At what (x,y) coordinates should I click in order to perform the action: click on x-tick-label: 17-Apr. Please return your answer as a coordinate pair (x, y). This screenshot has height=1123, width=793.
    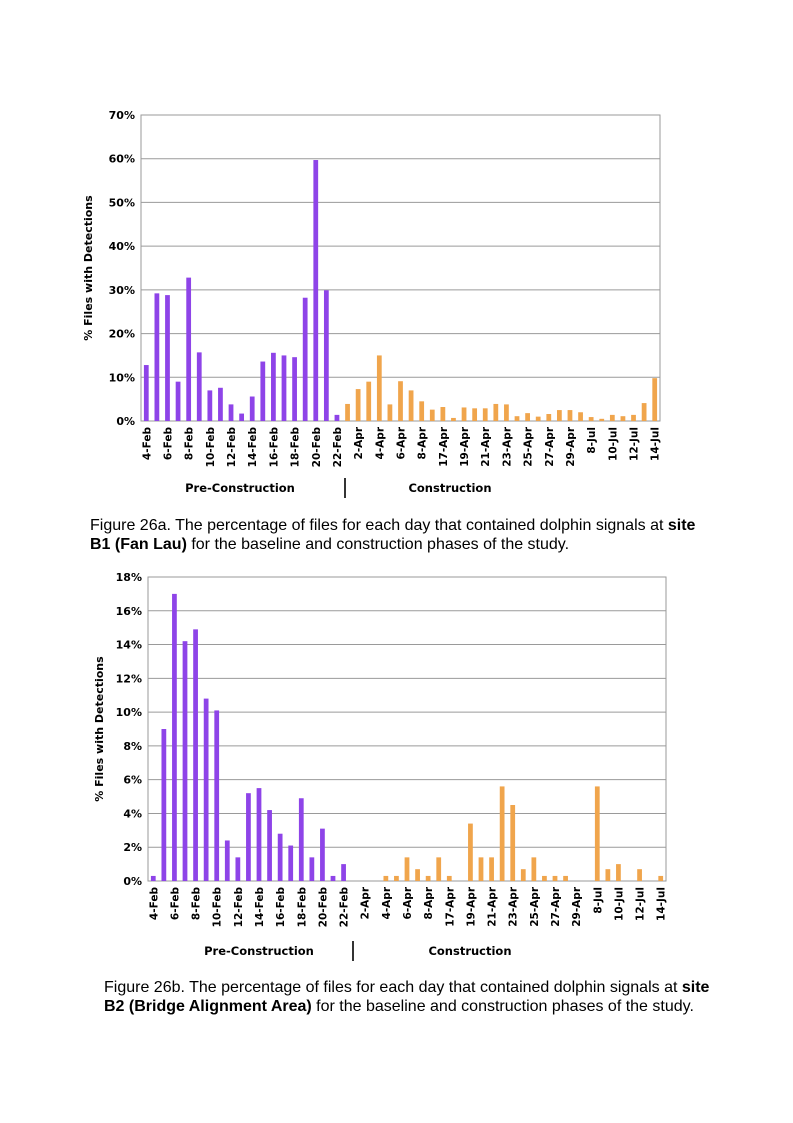
    Looking at the image, I should click on (444, 446).